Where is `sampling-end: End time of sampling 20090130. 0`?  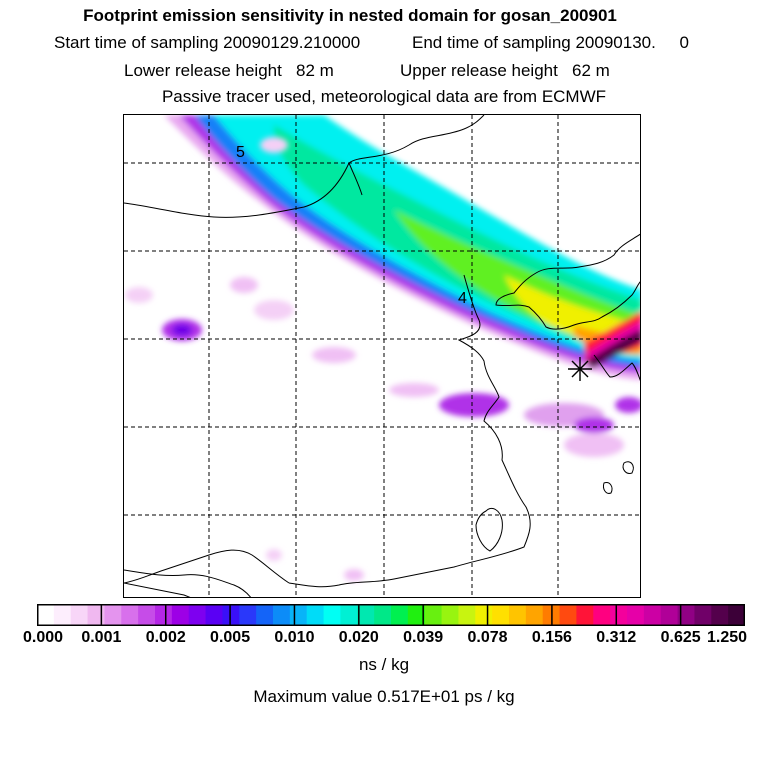 sampling-end: End time of sampling 20090130. 0 is located at coordinates (550, 42).